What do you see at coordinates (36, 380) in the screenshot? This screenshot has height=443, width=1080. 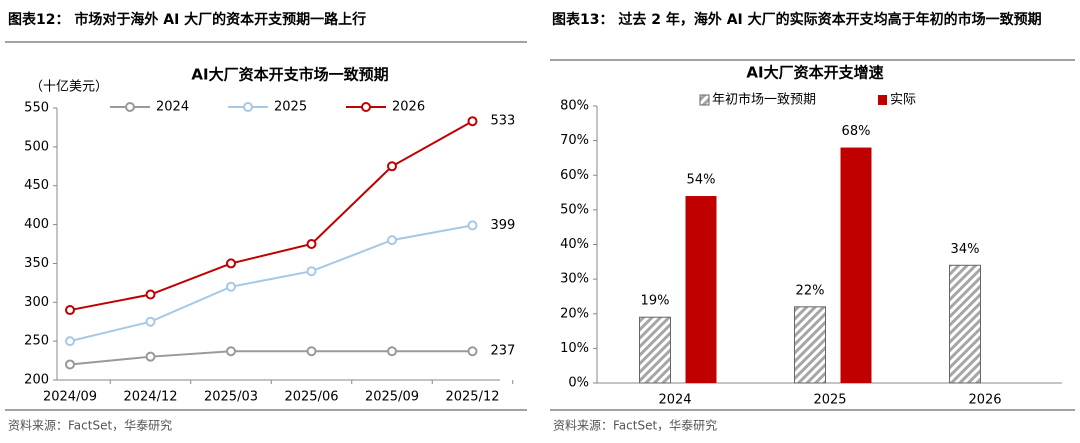 I see `y-tick-label: 200` at bounding box center [36, 380].